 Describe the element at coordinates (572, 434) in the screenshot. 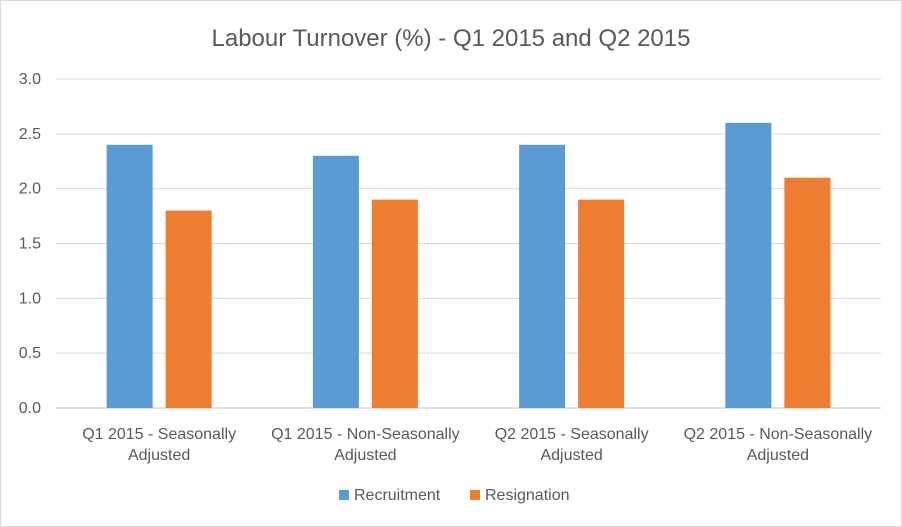

I see `x-category-line: Q2 2015 - Seasonally` at that location.